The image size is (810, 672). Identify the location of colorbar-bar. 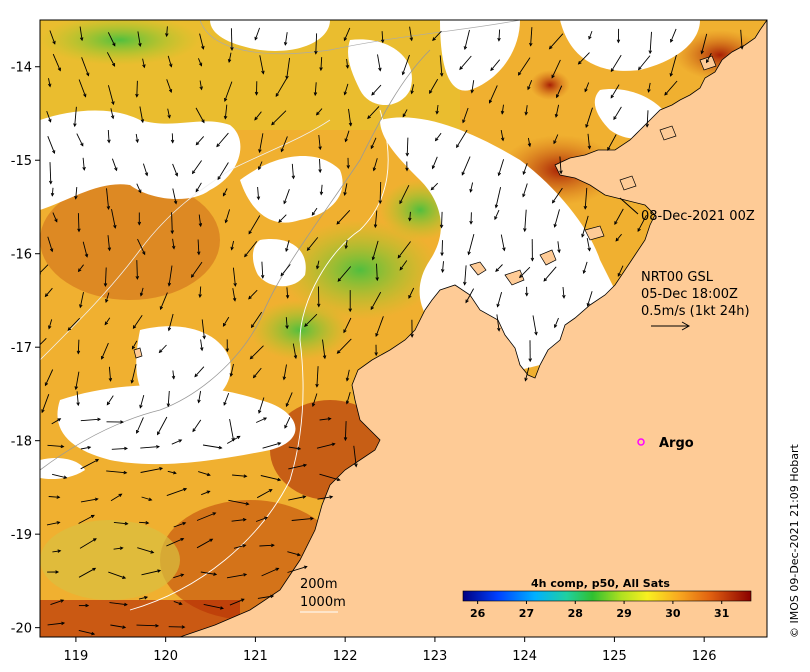
(607, 596).